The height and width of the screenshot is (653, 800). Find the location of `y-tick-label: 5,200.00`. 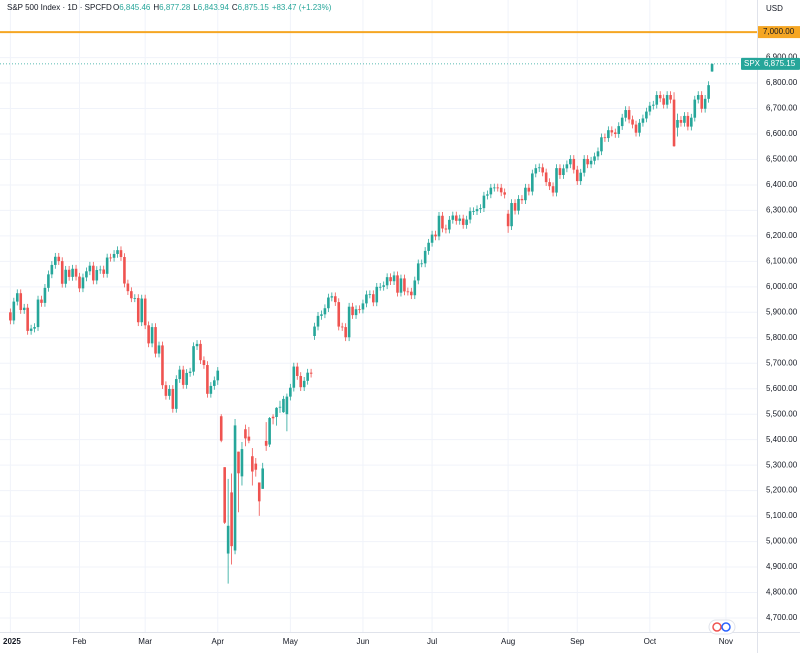

y-tick-label: 5,200.00 is located at coordinates (782, 490).